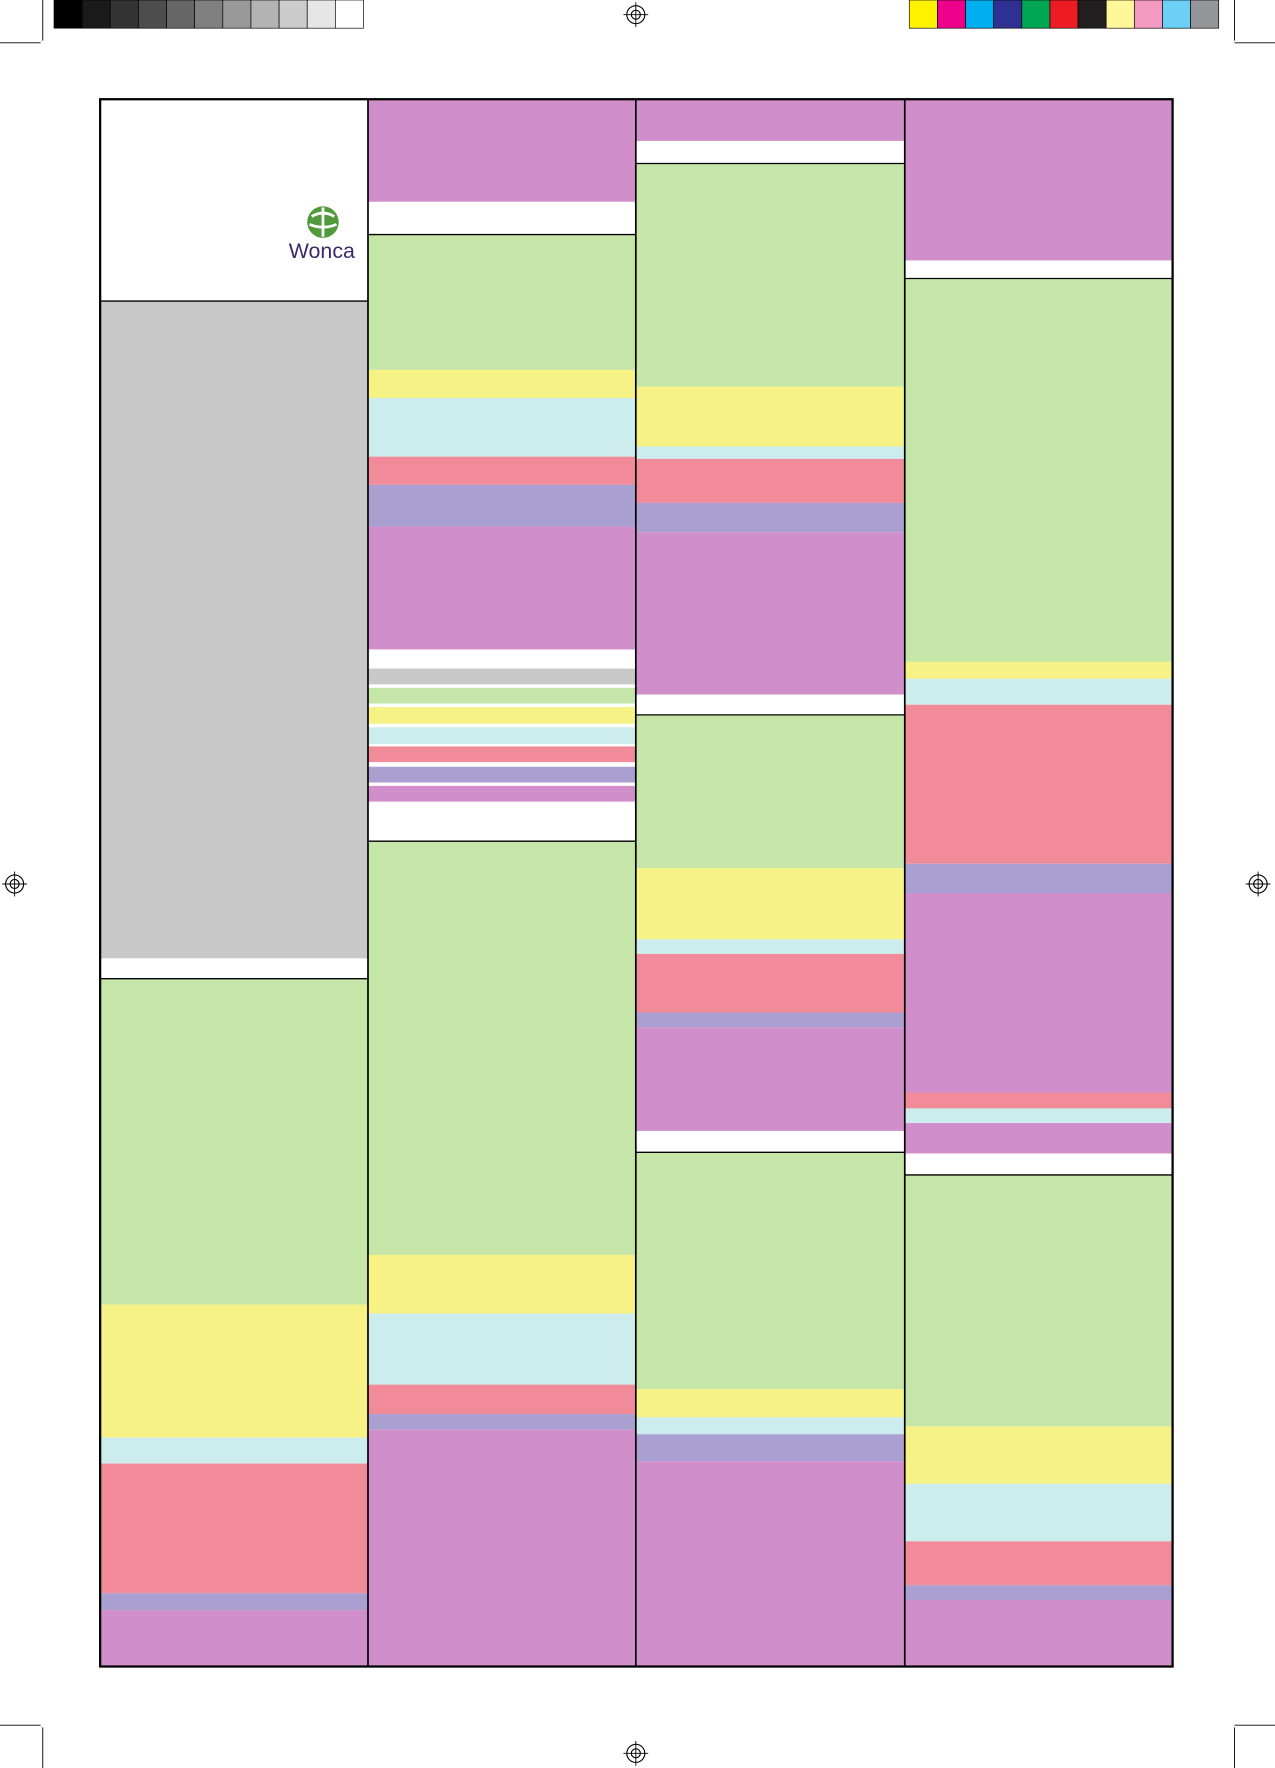 This screenshot has width=1275, height=1768. I want to click on logo: Wonca, so click(322, 234).